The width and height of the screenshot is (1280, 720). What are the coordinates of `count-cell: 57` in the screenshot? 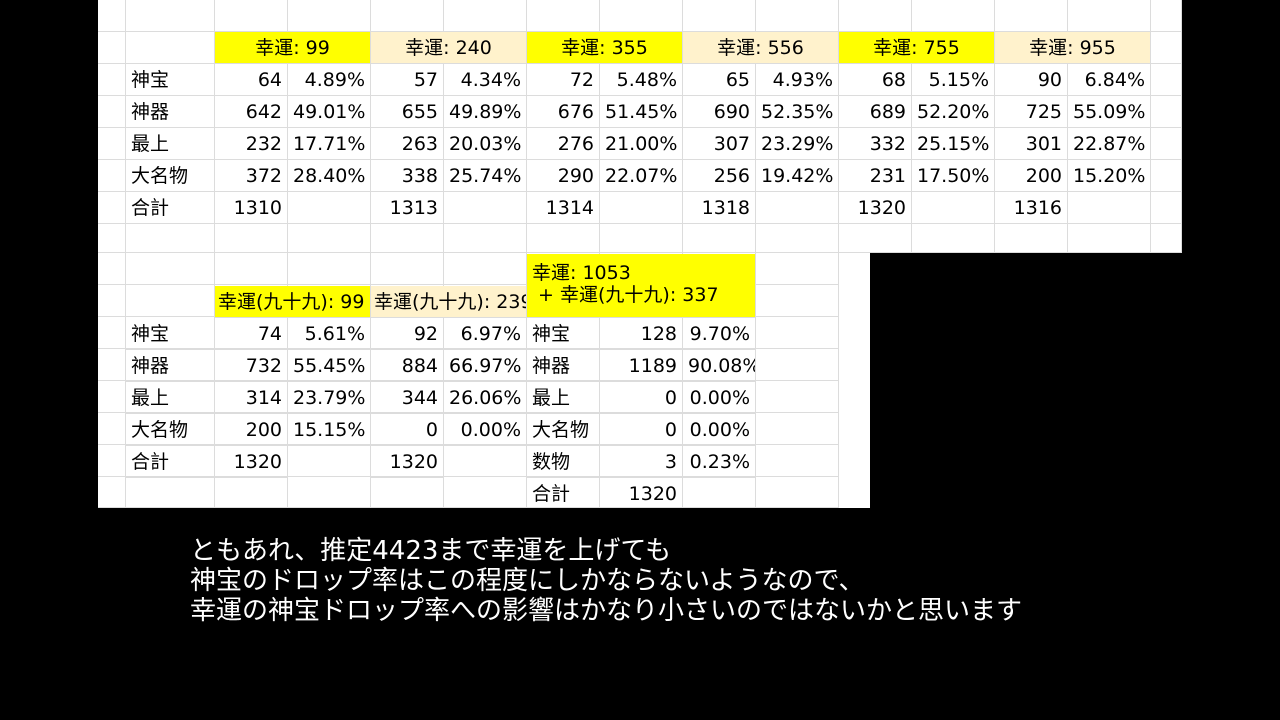 It's located at (407, 80).